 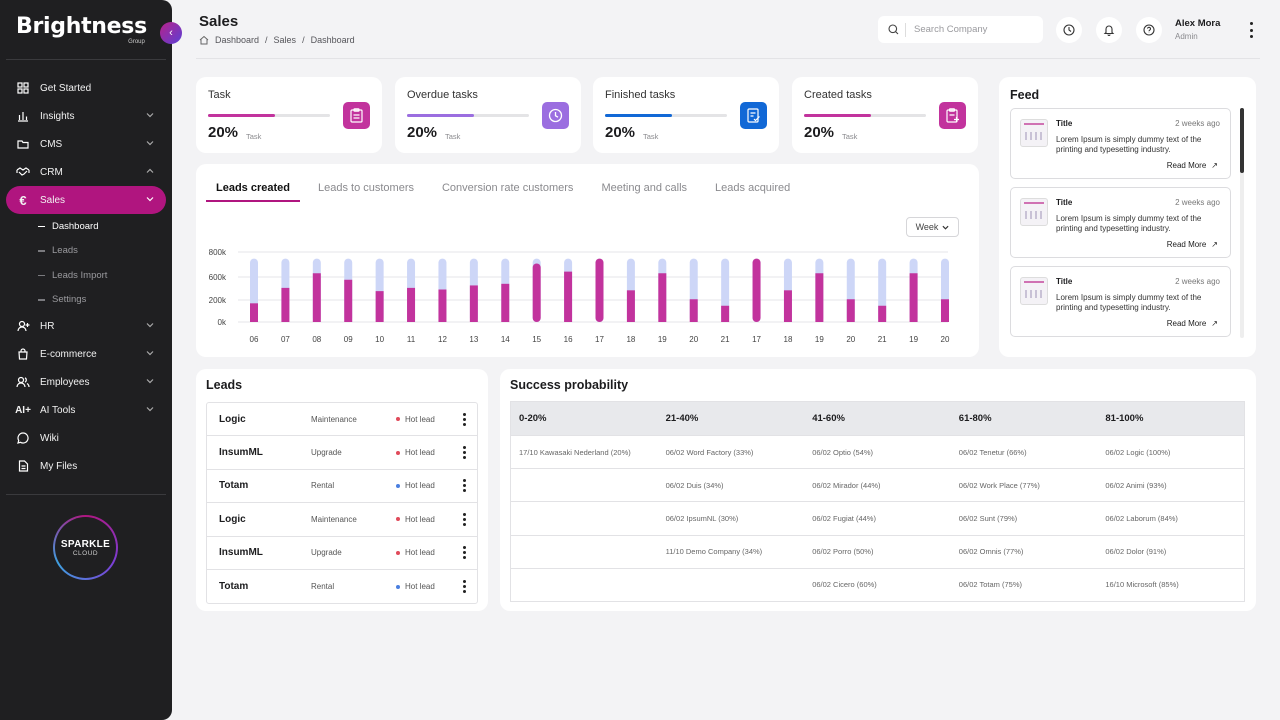 What do you see at coordinates (694, 485) in the screenshot?
I see `table-cell: 06/02 Duis (34%)` at bounding box center [694, 485].